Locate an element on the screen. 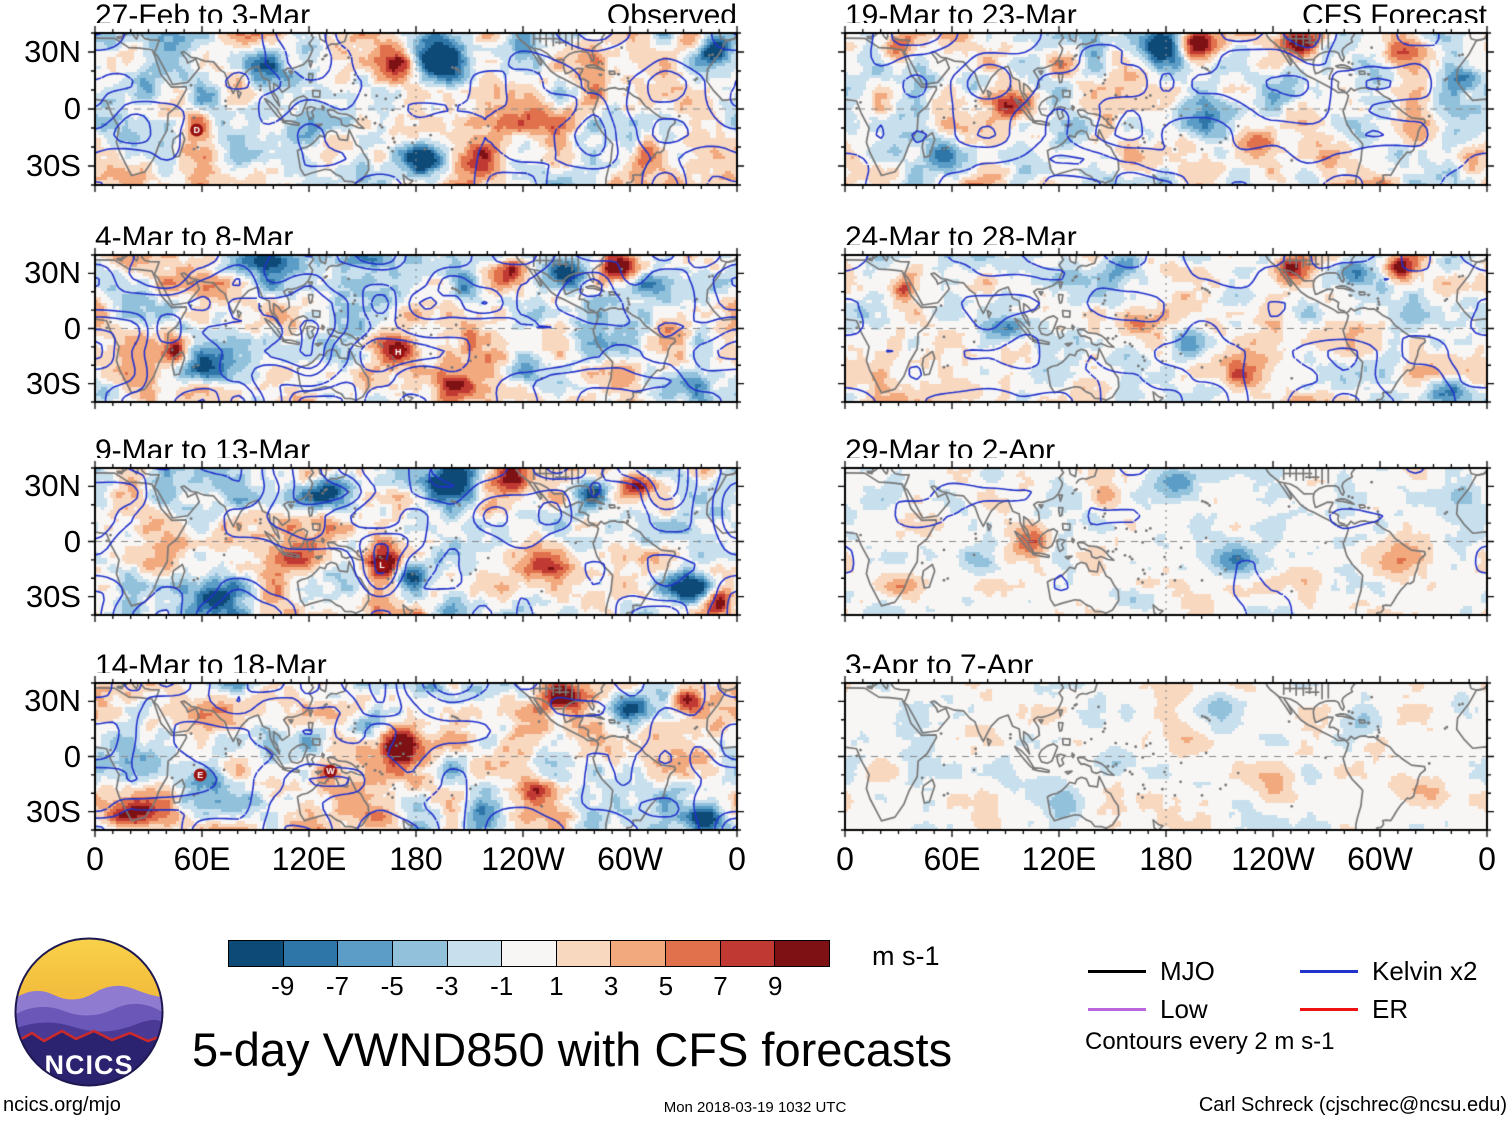 Image resolution: width=1510 pixels, height=1121 pixels. logo-ring is located at coordinates (89, 1012).